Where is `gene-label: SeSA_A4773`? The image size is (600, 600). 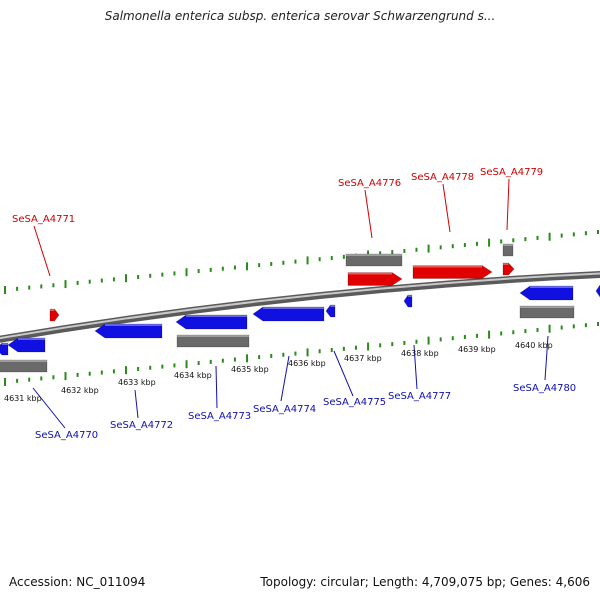 gene-label: SeSA_A4773 is located at coordinates (219, 416).